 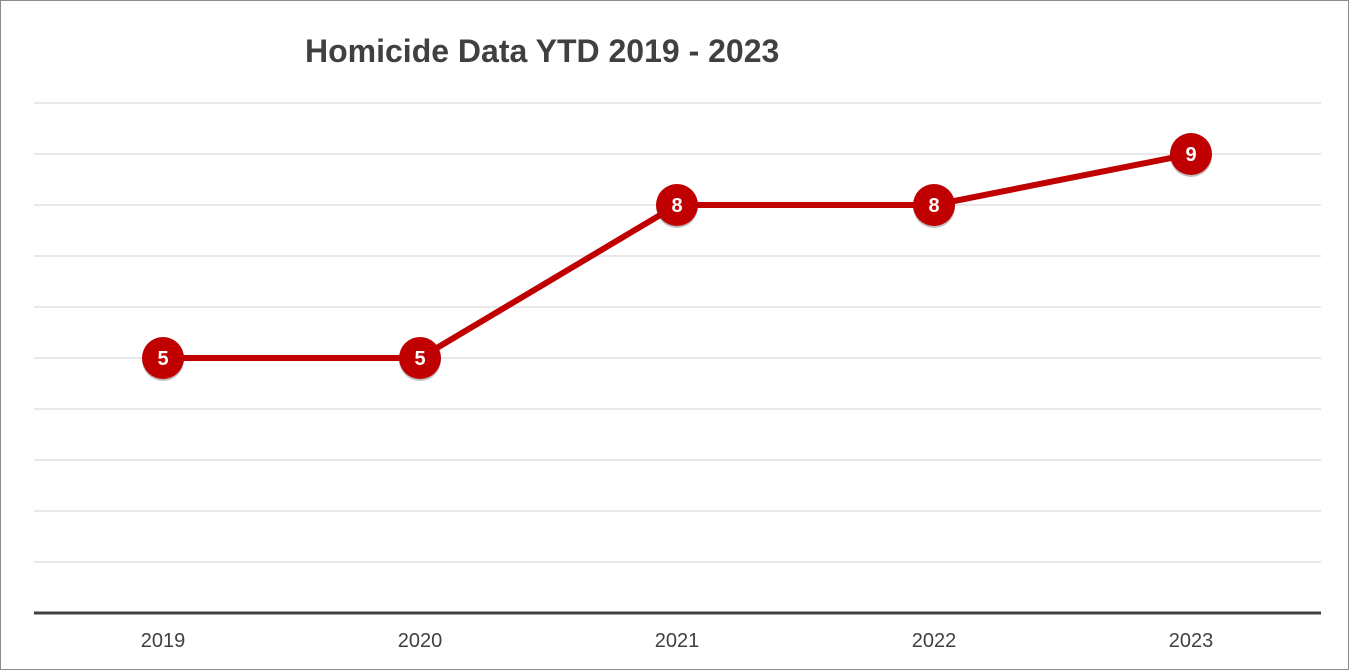 I want to click on x-tick-label: 2019, so click(x=163, y=641).